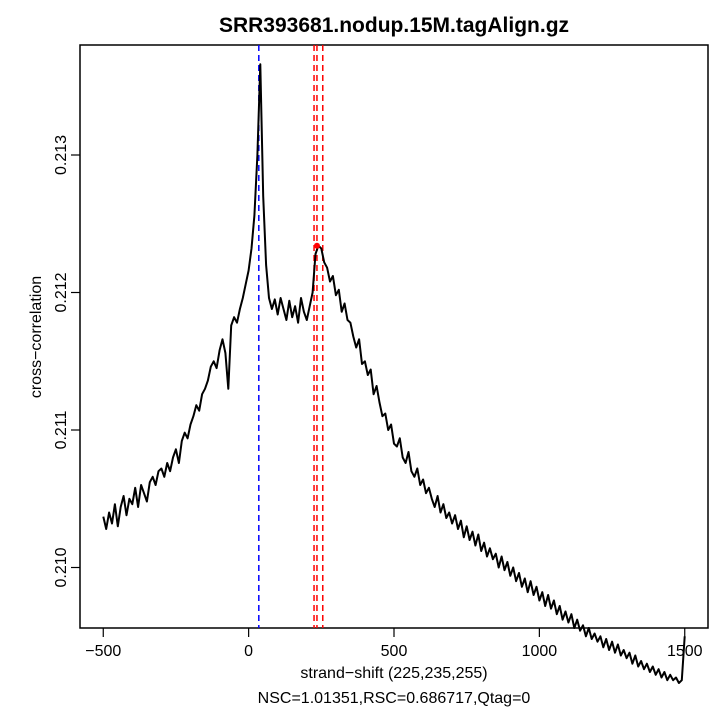  What do you see at coordinates (394, 698) in the screenshot?
I see `x-axis-sublabel: NSC=1.01351,RSC=0.686717,Qtag=0` at bounding box center [394, 698].